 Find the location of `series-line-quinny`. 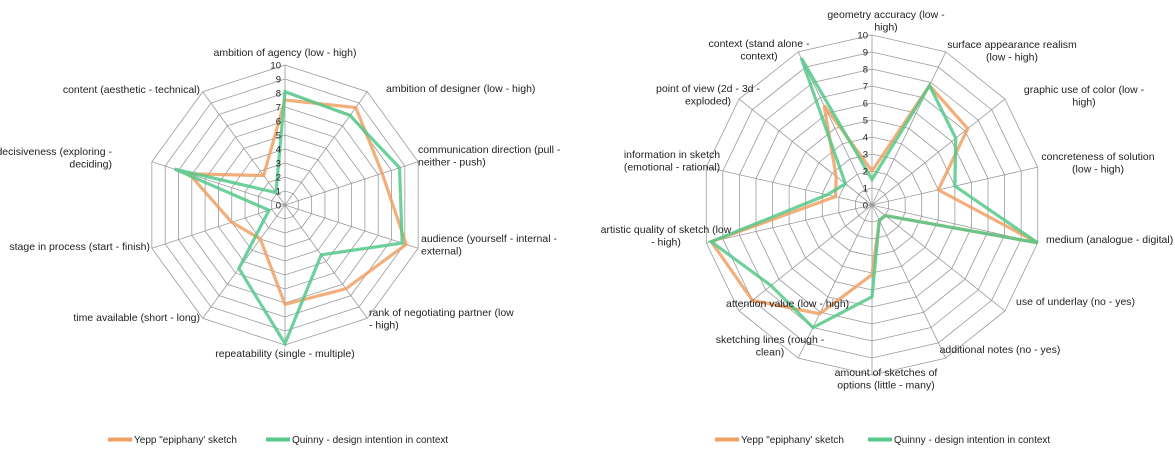

series-line-quinny is located at coordinates (288, 218).